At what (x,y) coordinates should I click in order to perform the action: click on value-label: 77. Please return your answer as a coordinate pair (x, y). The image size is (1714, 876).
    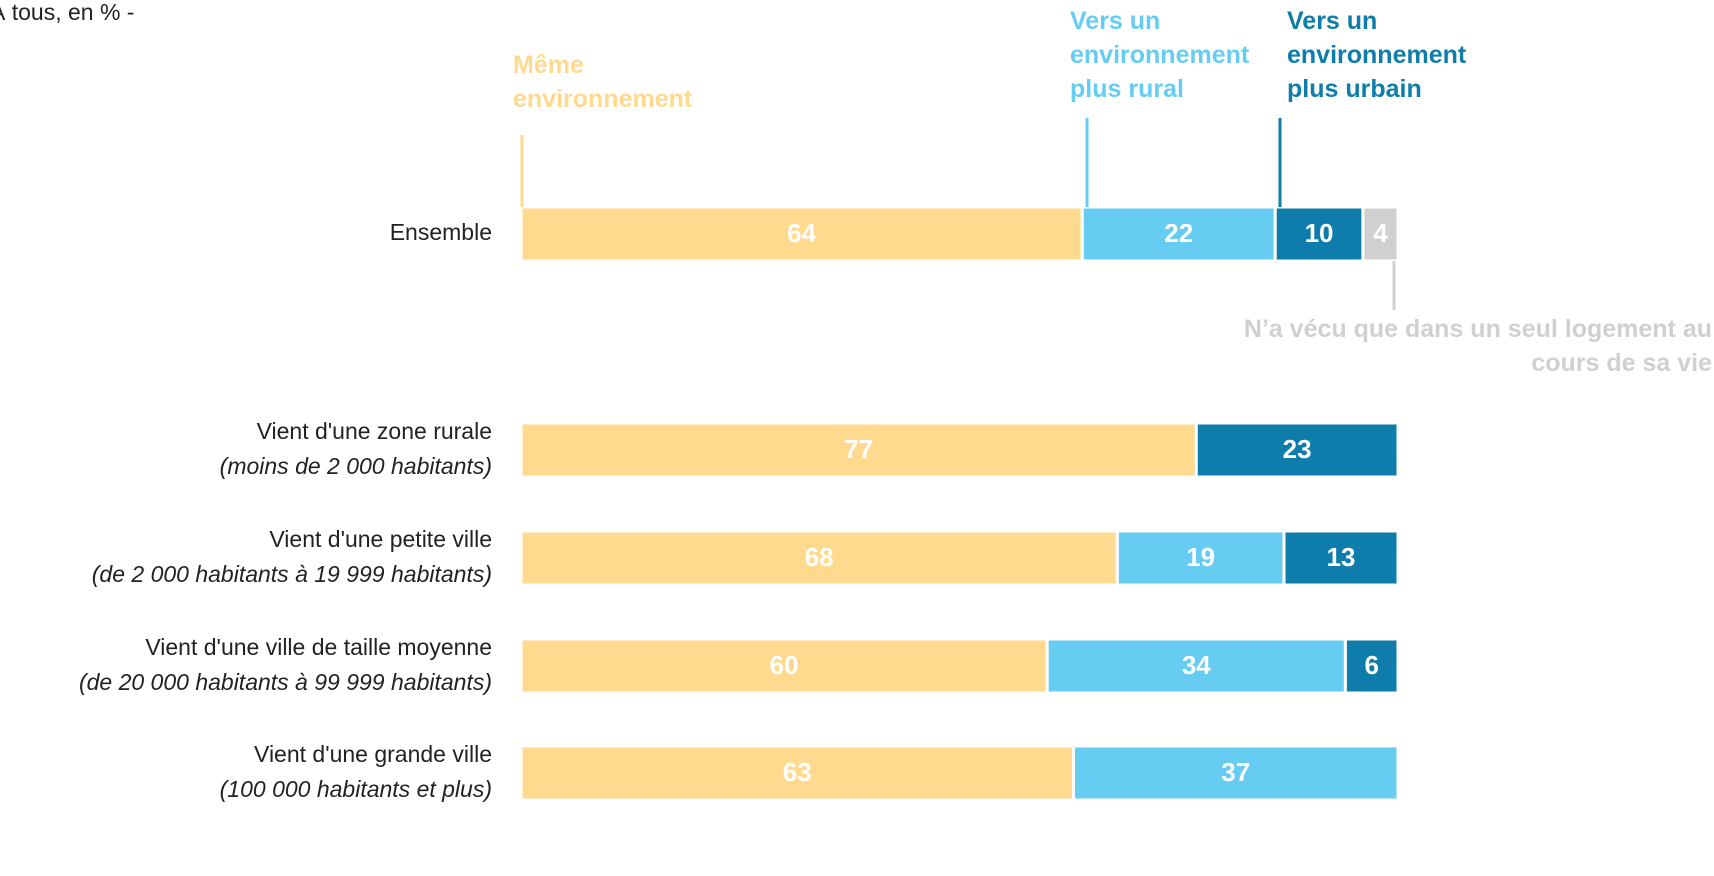
    Looking at the image, I should click on (858, 449).